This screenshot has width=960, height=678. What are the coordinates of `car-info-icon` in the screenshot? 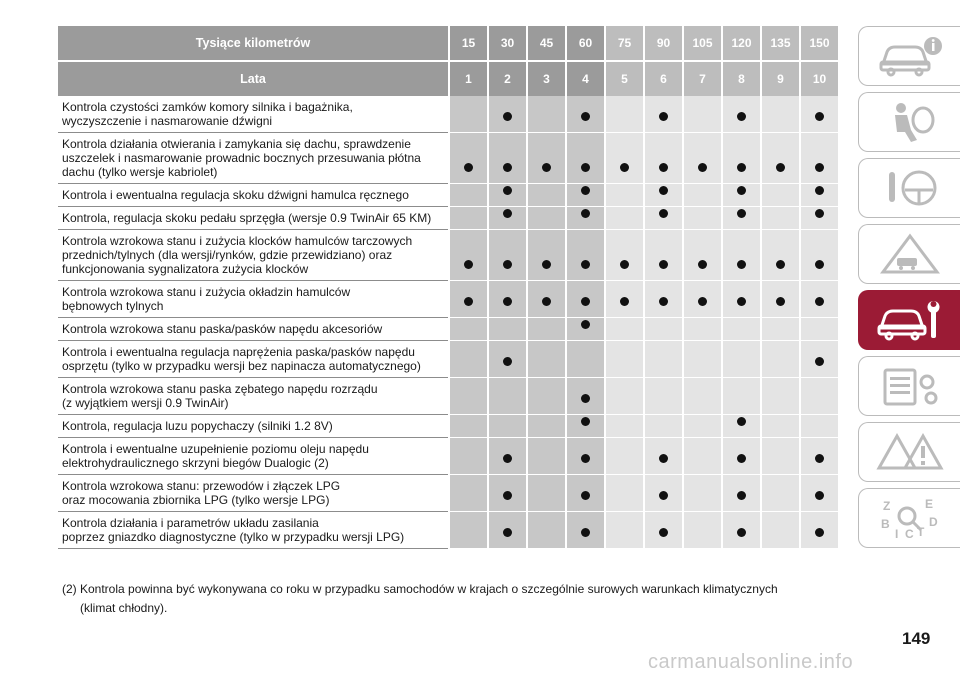 It's located at (910, 57).